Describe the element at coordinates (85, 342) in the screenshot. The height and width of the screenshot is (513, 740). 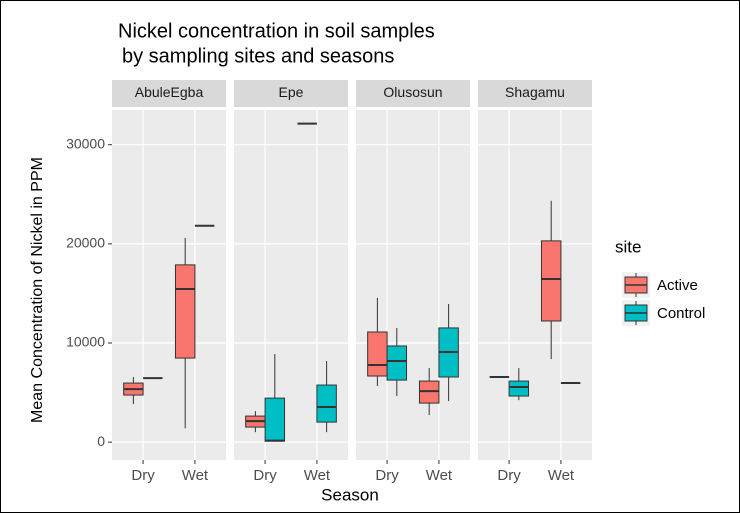
I see `y-tick-label: 10000` at that location.